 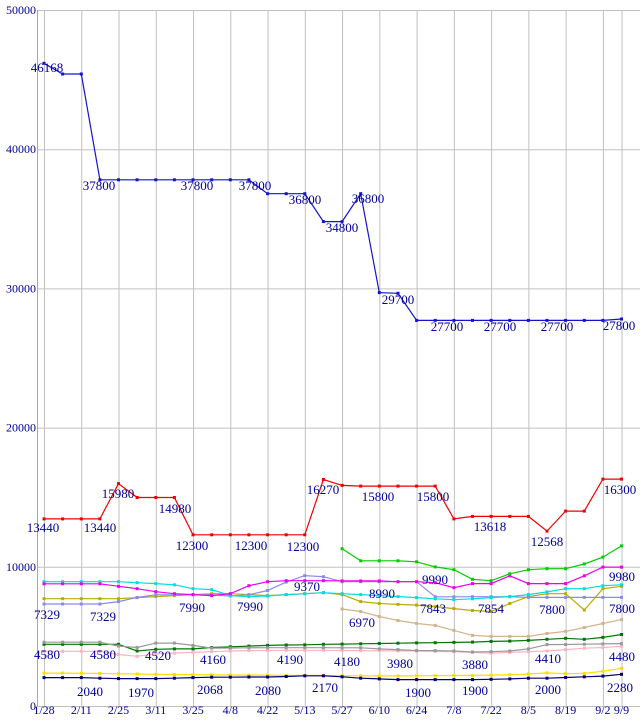 I want to click on series-bright-green, so click(x=481, y=563).